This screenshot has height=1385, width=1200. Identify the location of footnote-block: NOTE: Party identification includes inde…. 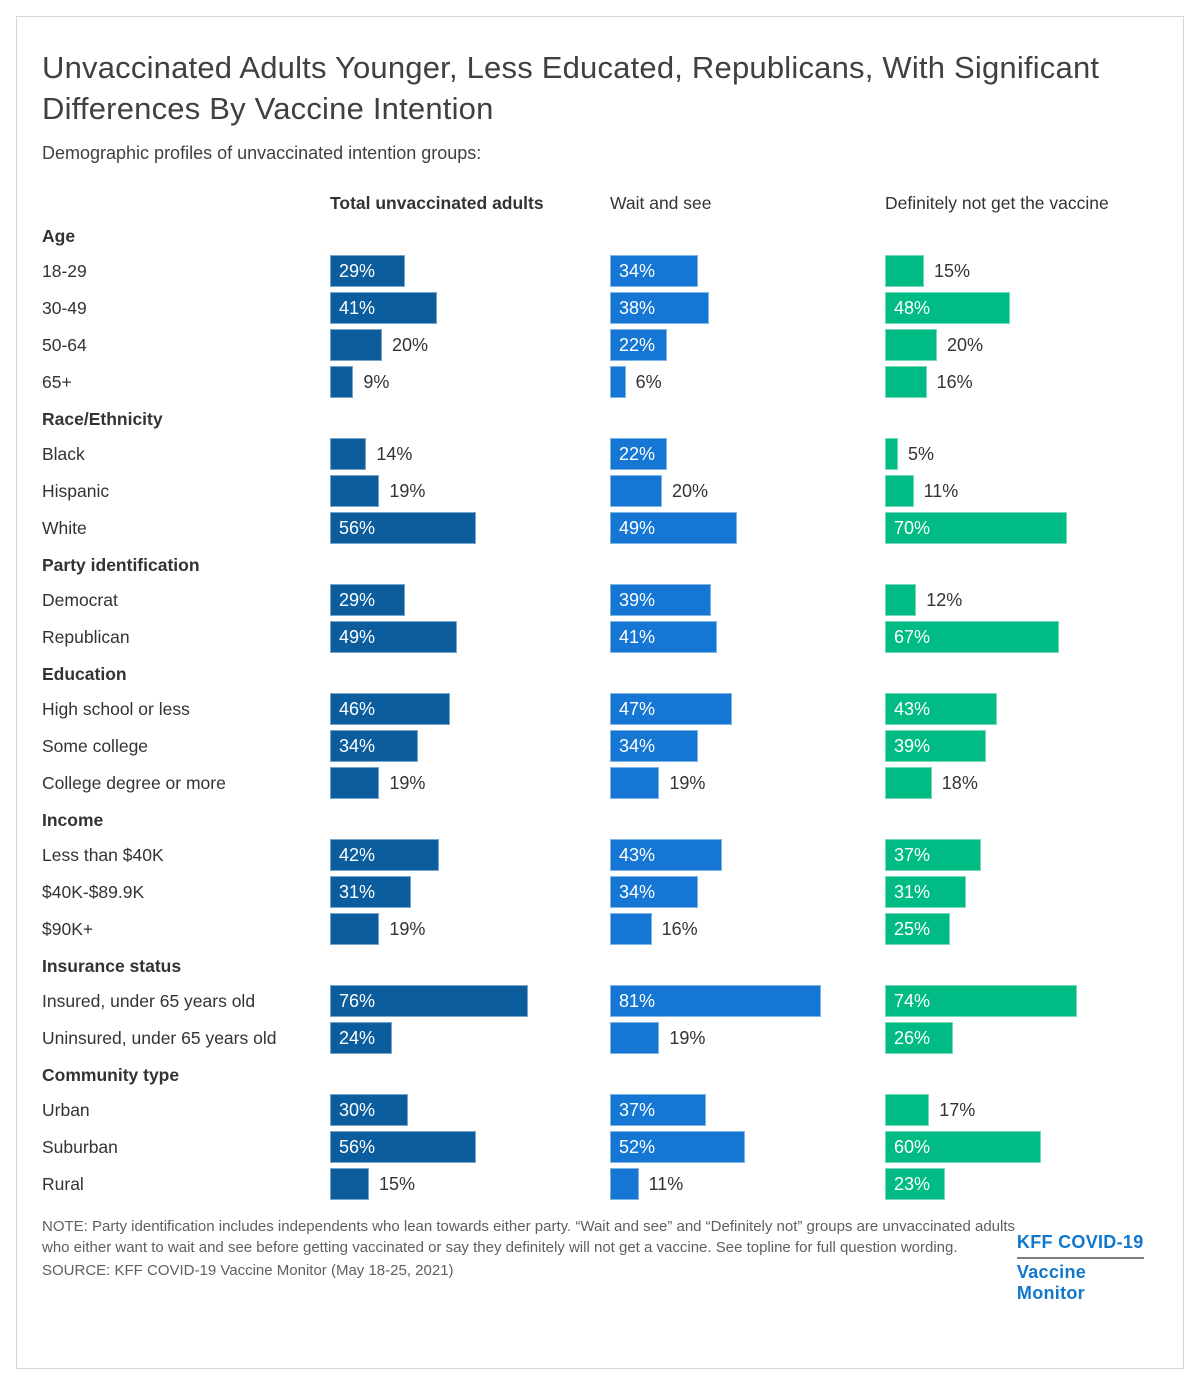
(529, 1260).